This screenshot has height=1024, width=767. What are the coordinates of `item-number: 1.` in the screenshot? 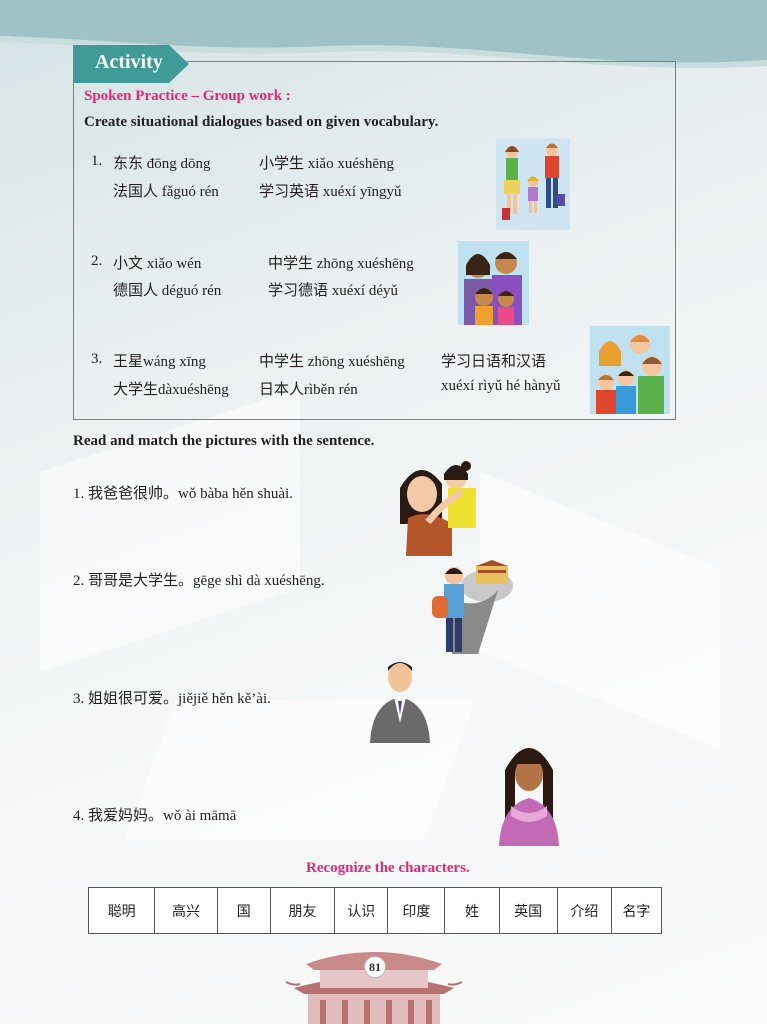 It's located at (97, 161).